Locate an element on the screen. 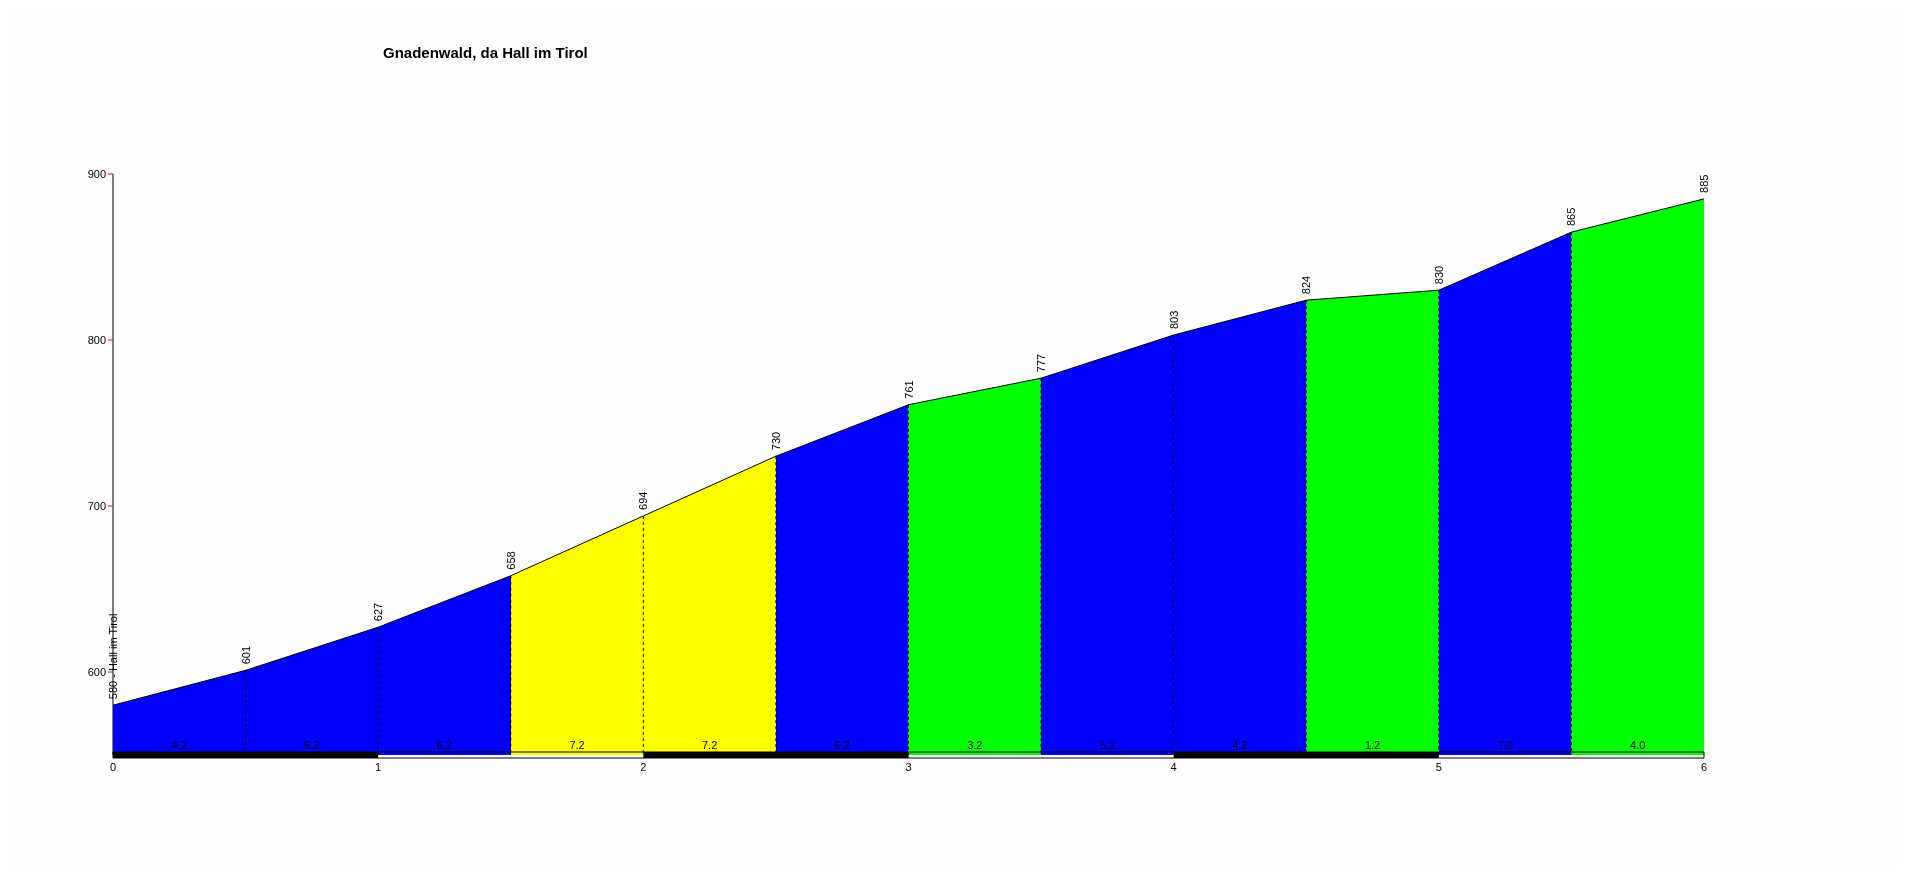  data-label: 694 is located at coordinates (643, 500).